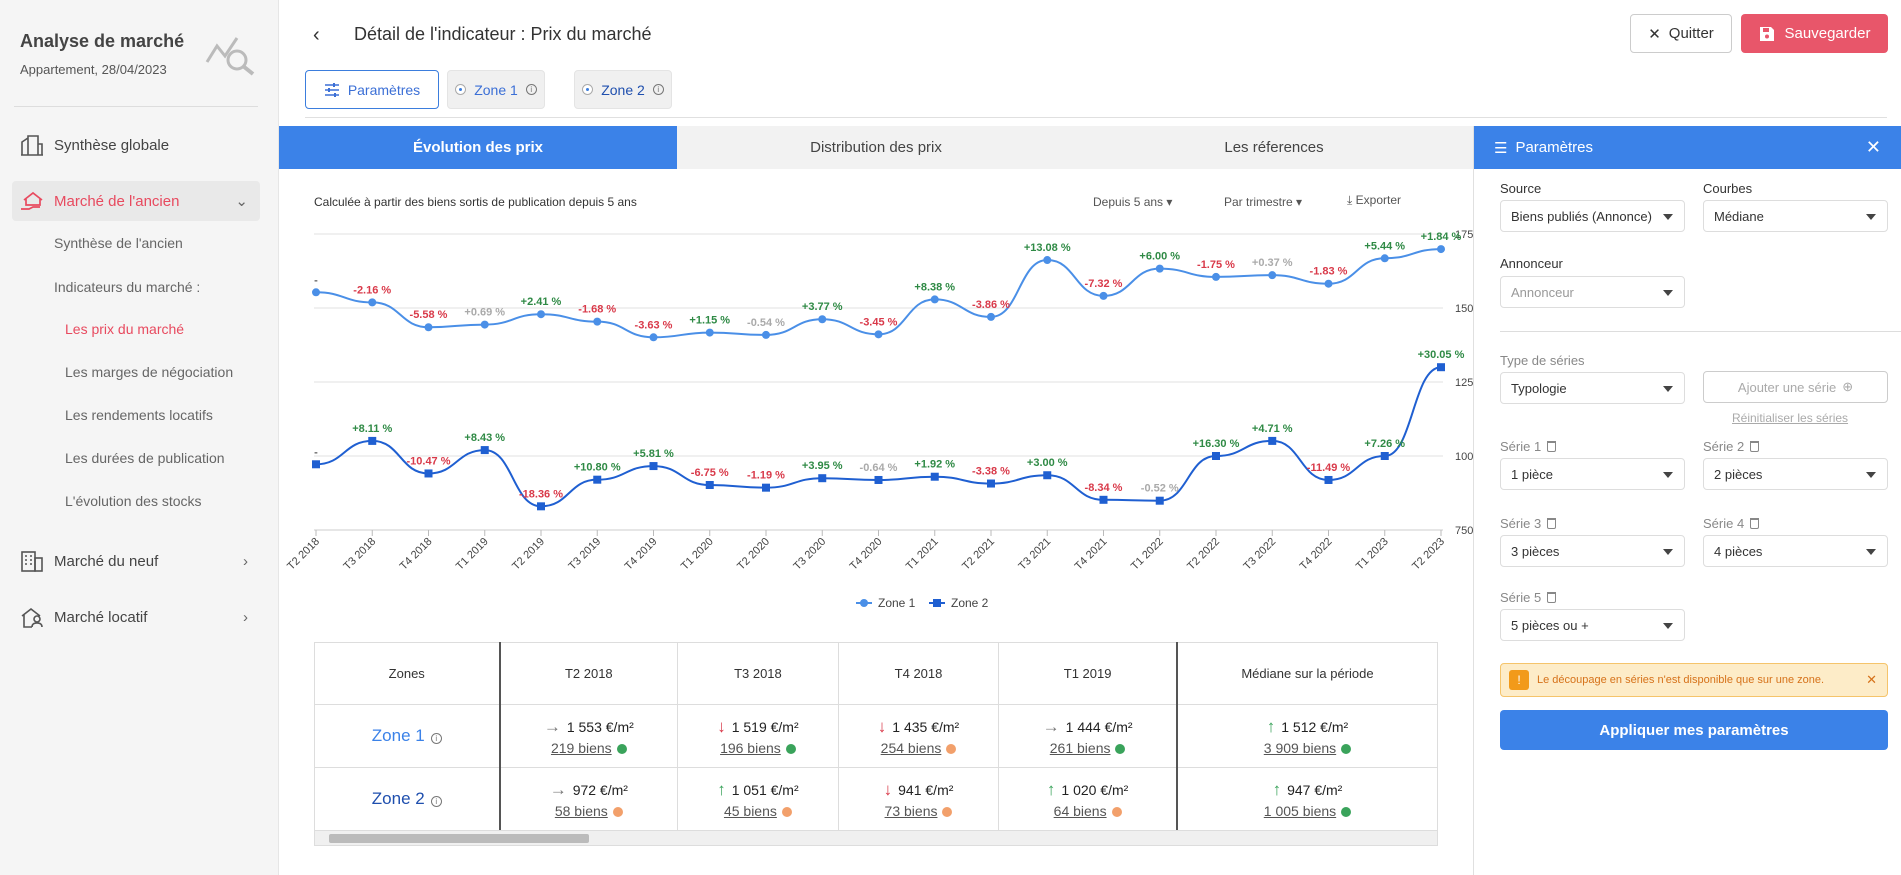 The width and height of the screenshot is (1901, 875). Describe the element at coordinates (1374, 200) in the screenshot. I see `export-button: ⤓ Exporter` at that location.